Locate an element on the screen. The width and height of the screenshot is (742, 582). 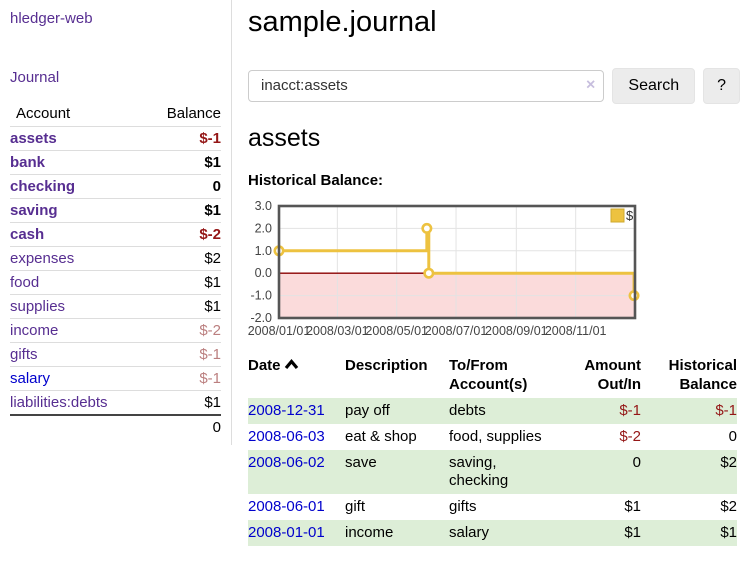
transaction-row: 2008-12-31 pay off debts $-1 $-1 is located at coordinates (492, 410).